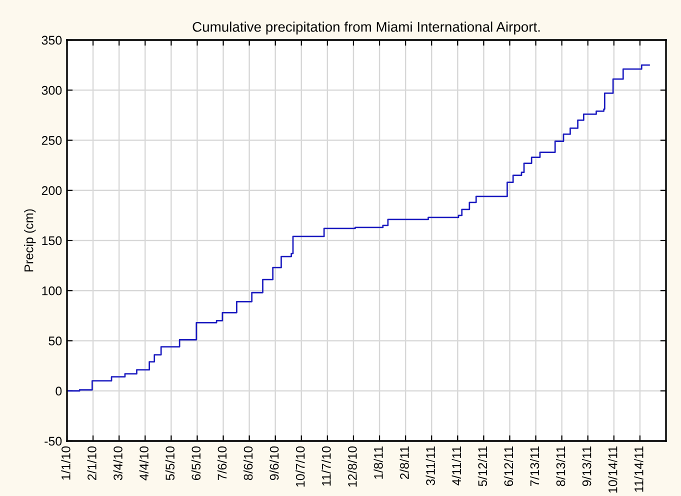  What do you see at coordinates (366, 28) in the screenshot?
I see `chart-title: Cumulative precipitation from Miami International Airport.` at bounding box center [366, 28].